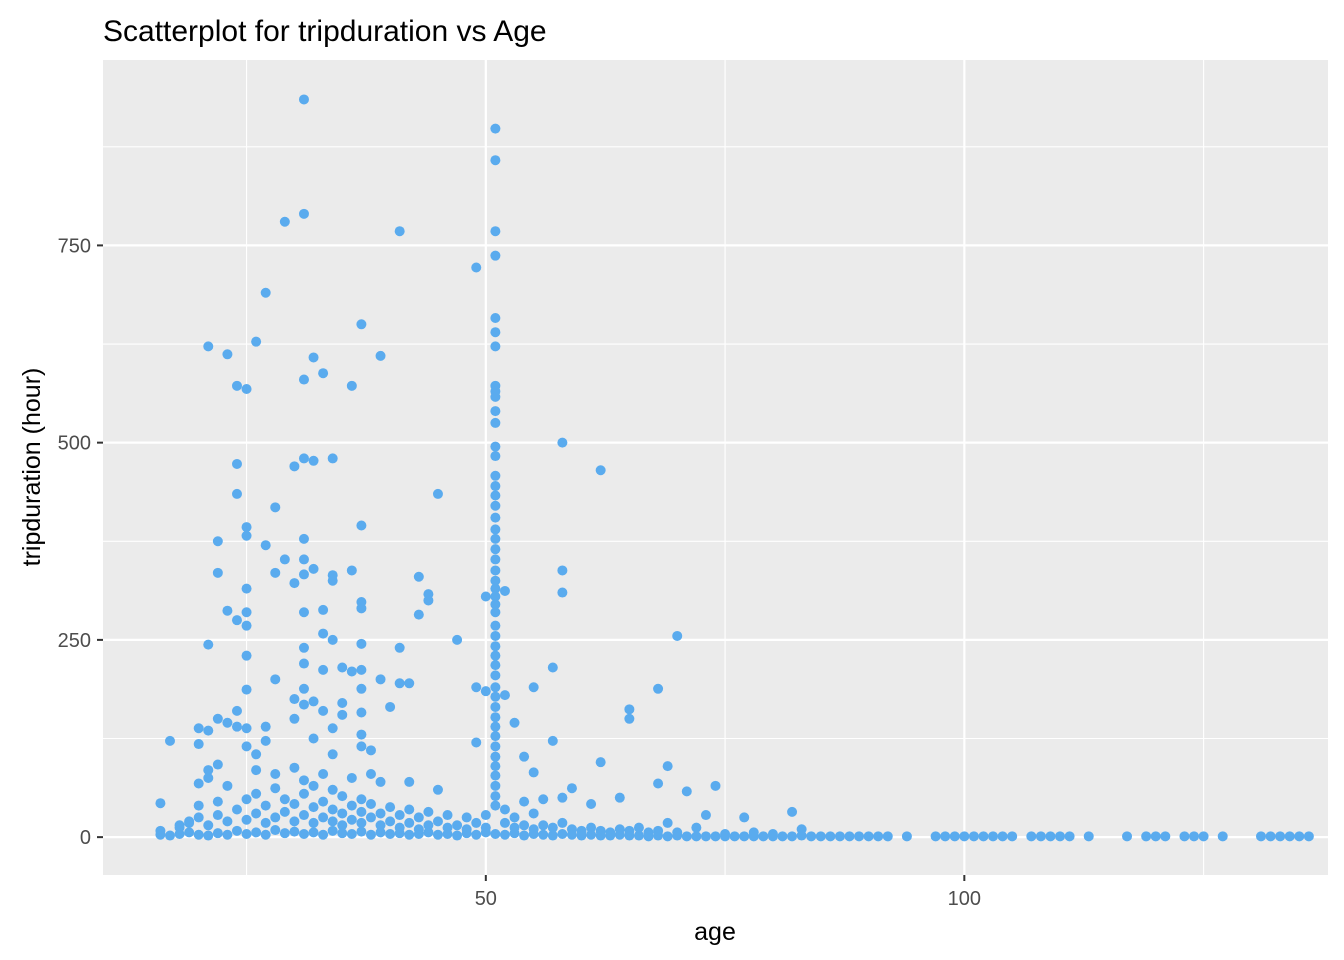 This screenshot has width=1344, height=960. What do you see at coordinates (486, 899) in the screenshot?
I see `x-tick-label: 50` at bounding box center [486, 899].